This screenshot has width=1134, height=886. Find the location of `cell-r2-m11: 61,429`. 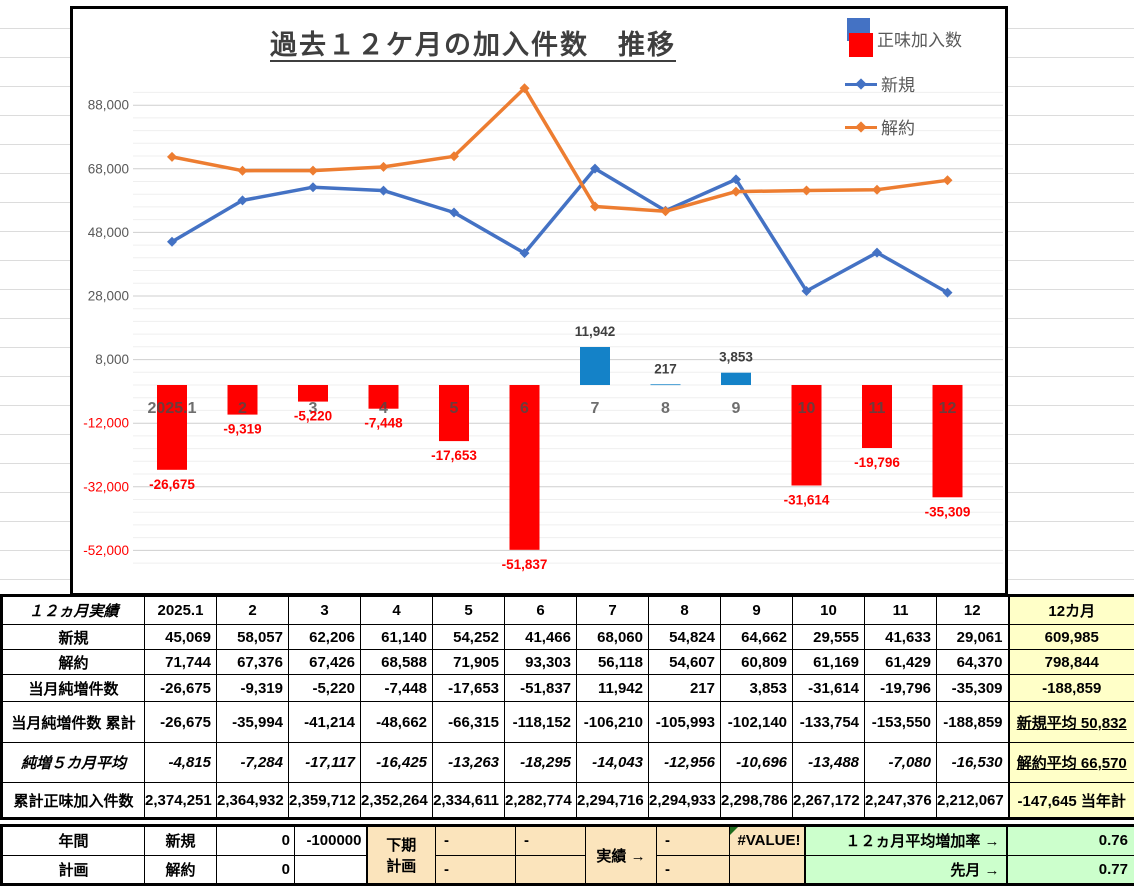

cell-r2-m11: 61,429 is located at coordinates (900, 662).